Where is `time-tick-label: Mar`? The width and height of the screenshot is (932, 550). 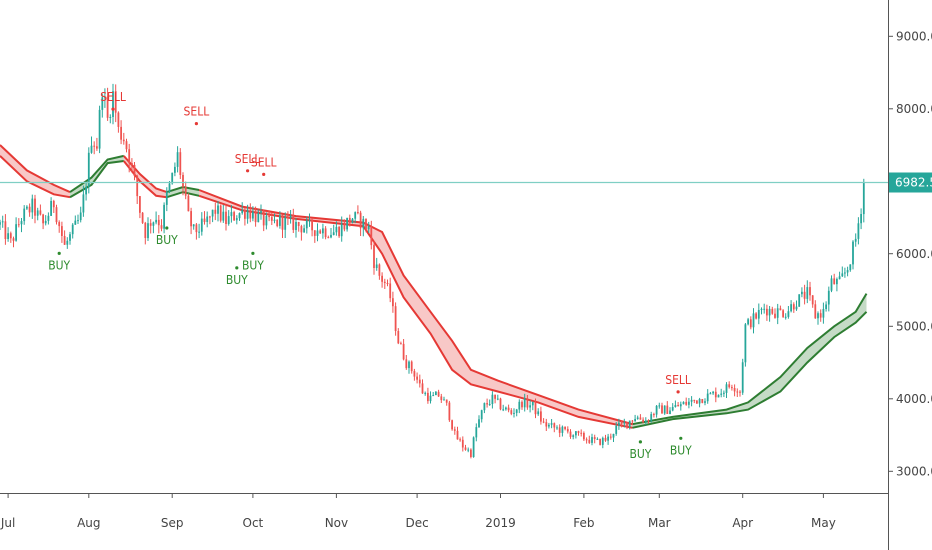
time-tick-label: Mar is located at coordinates (659, 523).